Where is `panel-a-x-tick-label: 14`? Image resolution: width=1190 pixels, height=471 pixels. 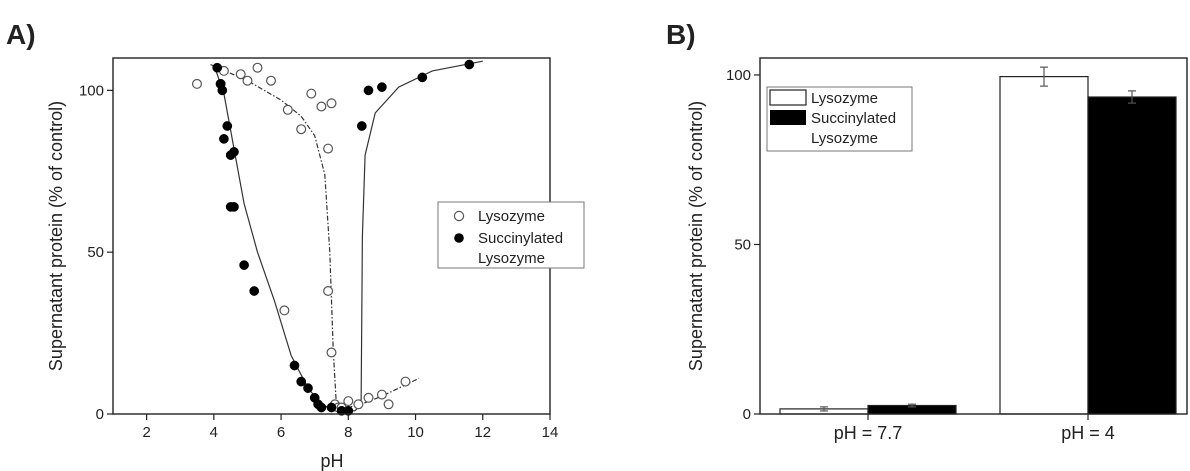 panel-a-x-tick-label: 14 is located at coordinates (550, 432).